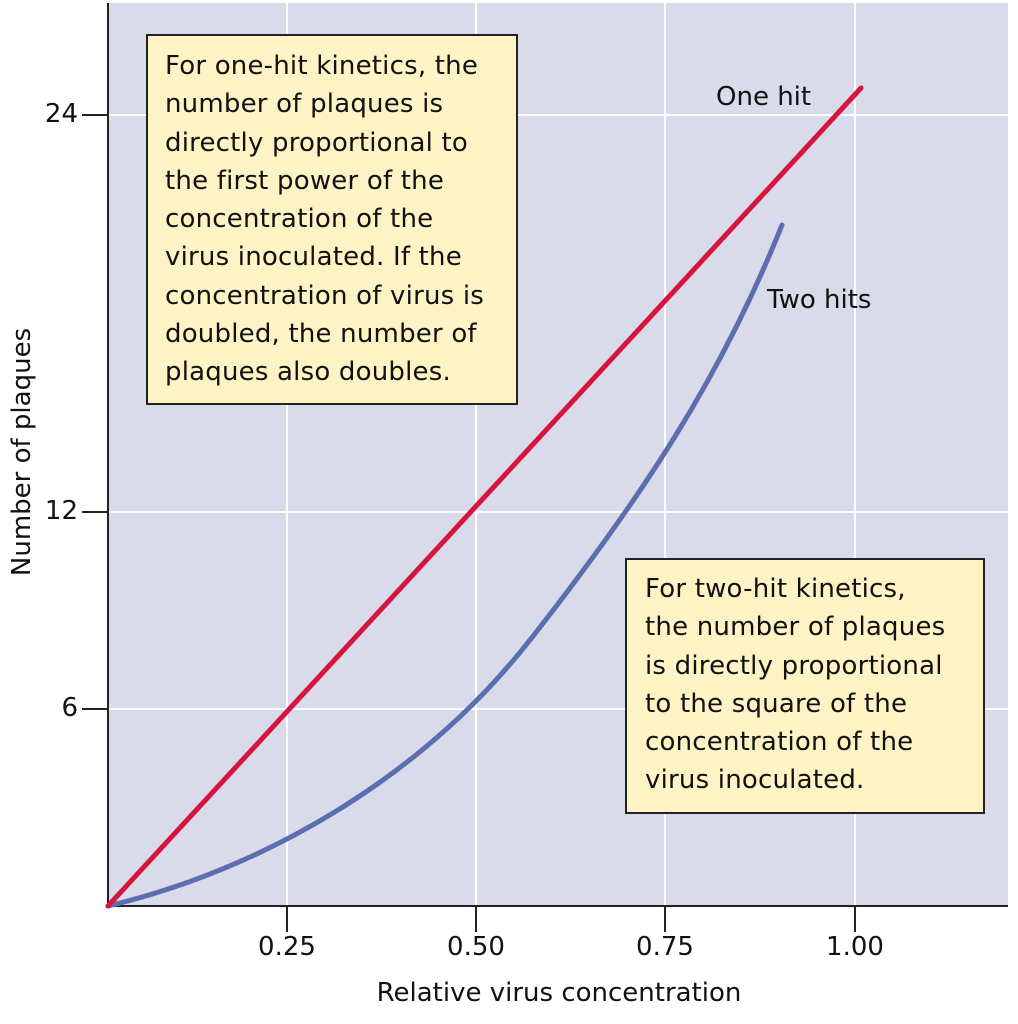 This screenshot has width=1018, height=1024. Describe the element at coordinates (69, 708) in the screenshot. I see `y-tick-6: 6` at that location.